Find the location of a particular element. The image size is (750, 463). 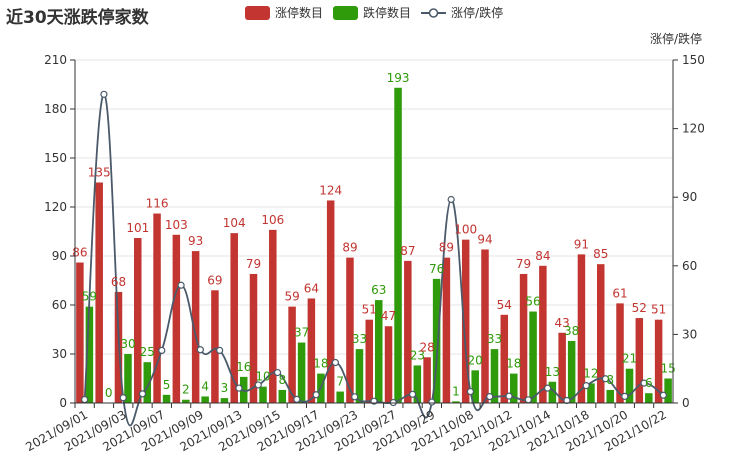

left-axis-tick-label: 30 is located at coordinates (59, 354).